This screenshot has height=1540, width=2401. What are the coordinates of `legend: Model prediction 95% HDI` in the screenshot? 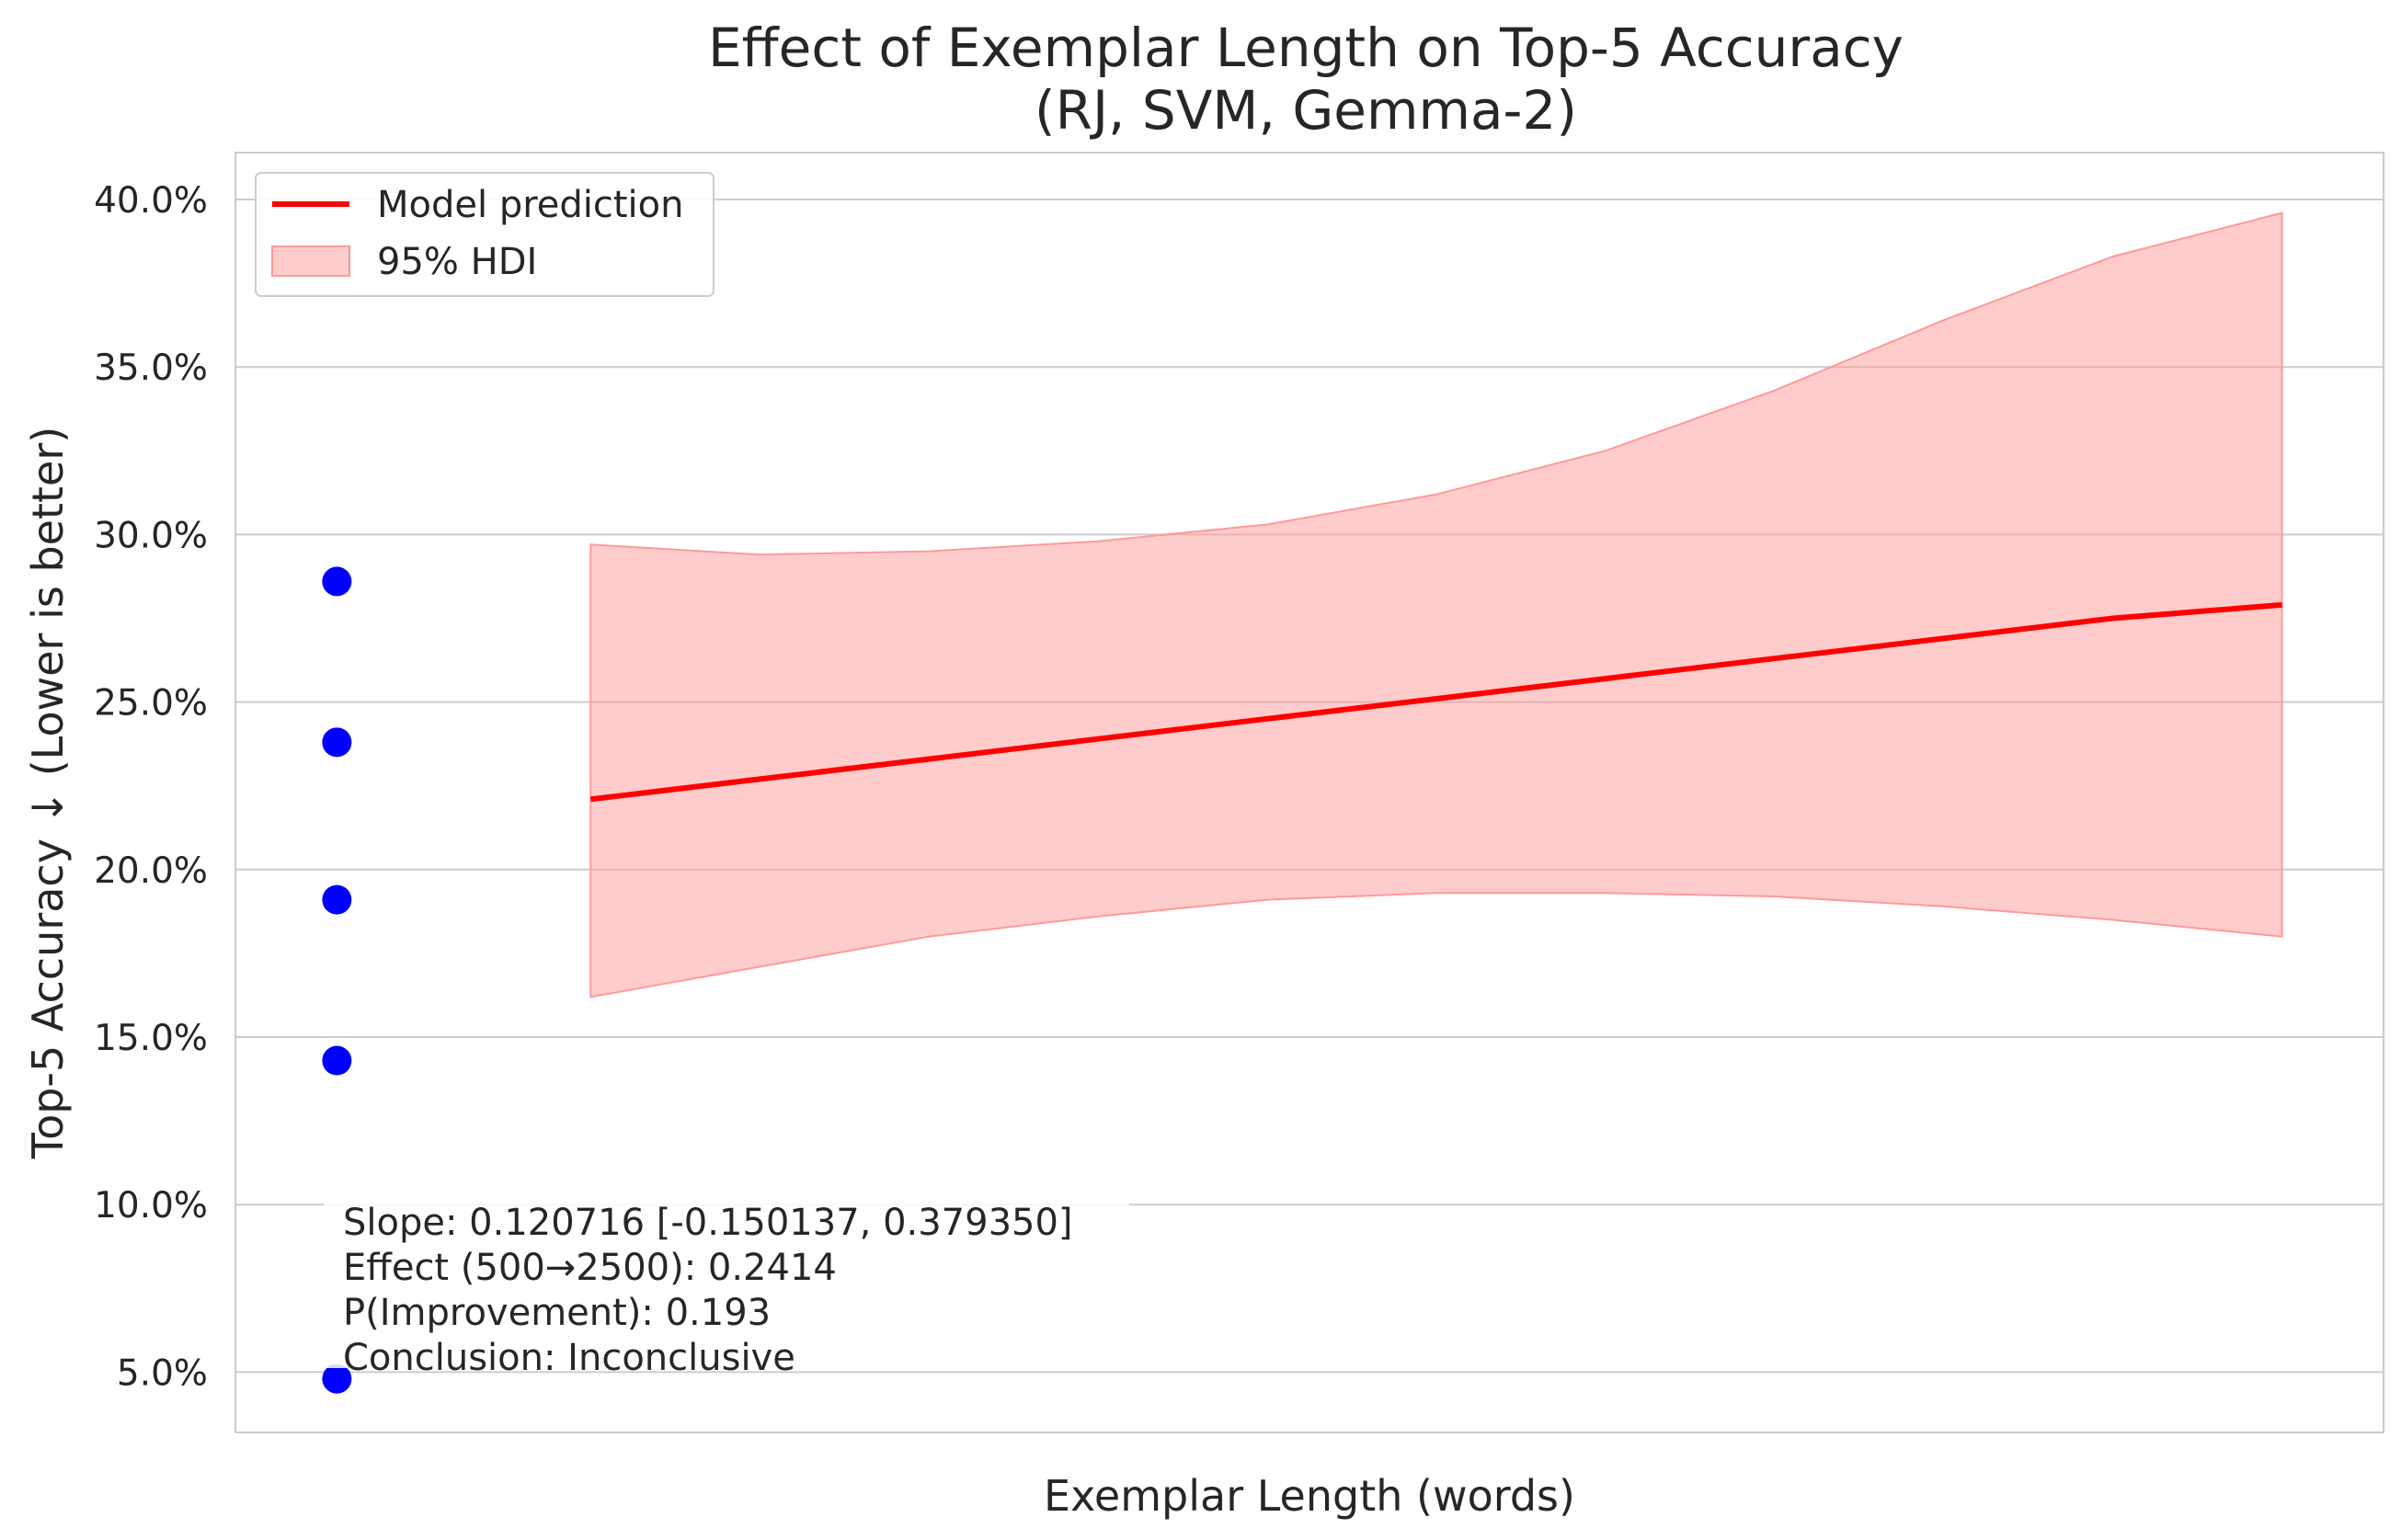 It's located at (485, 234).